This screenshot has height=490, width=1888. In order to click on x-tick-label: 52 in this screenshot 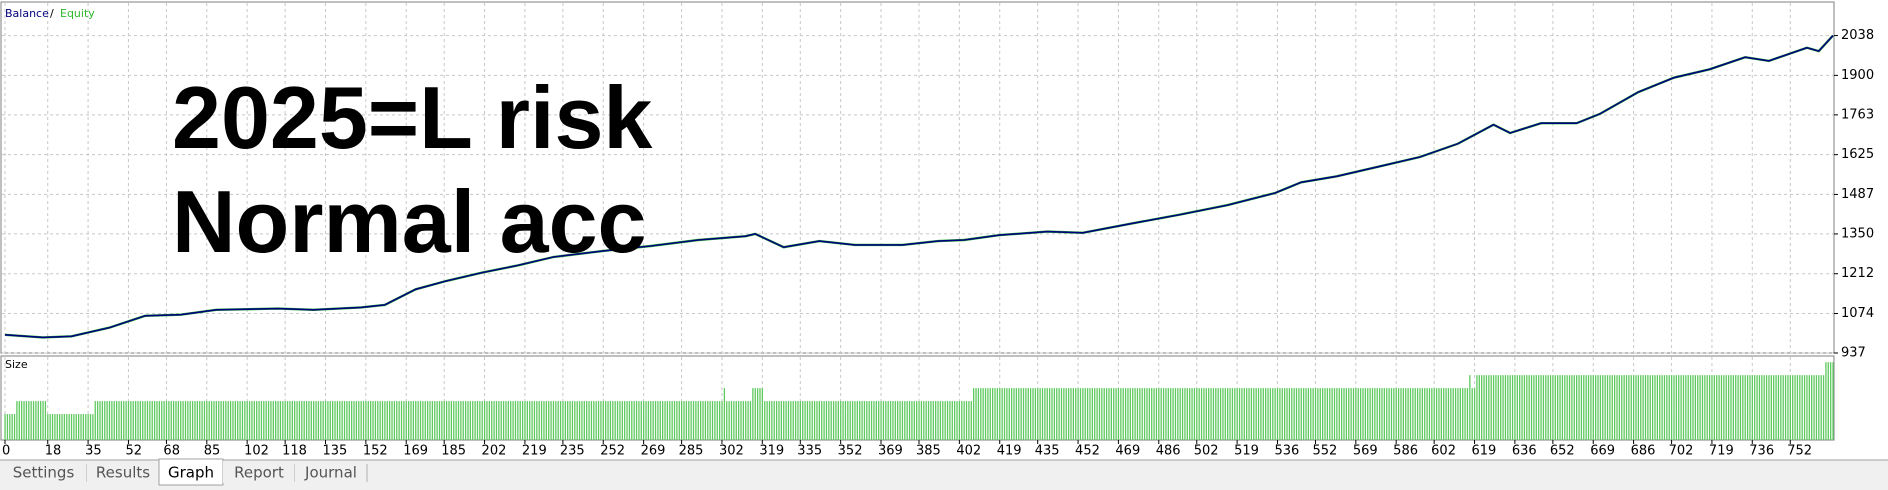, I will do `click(133, 451)`.